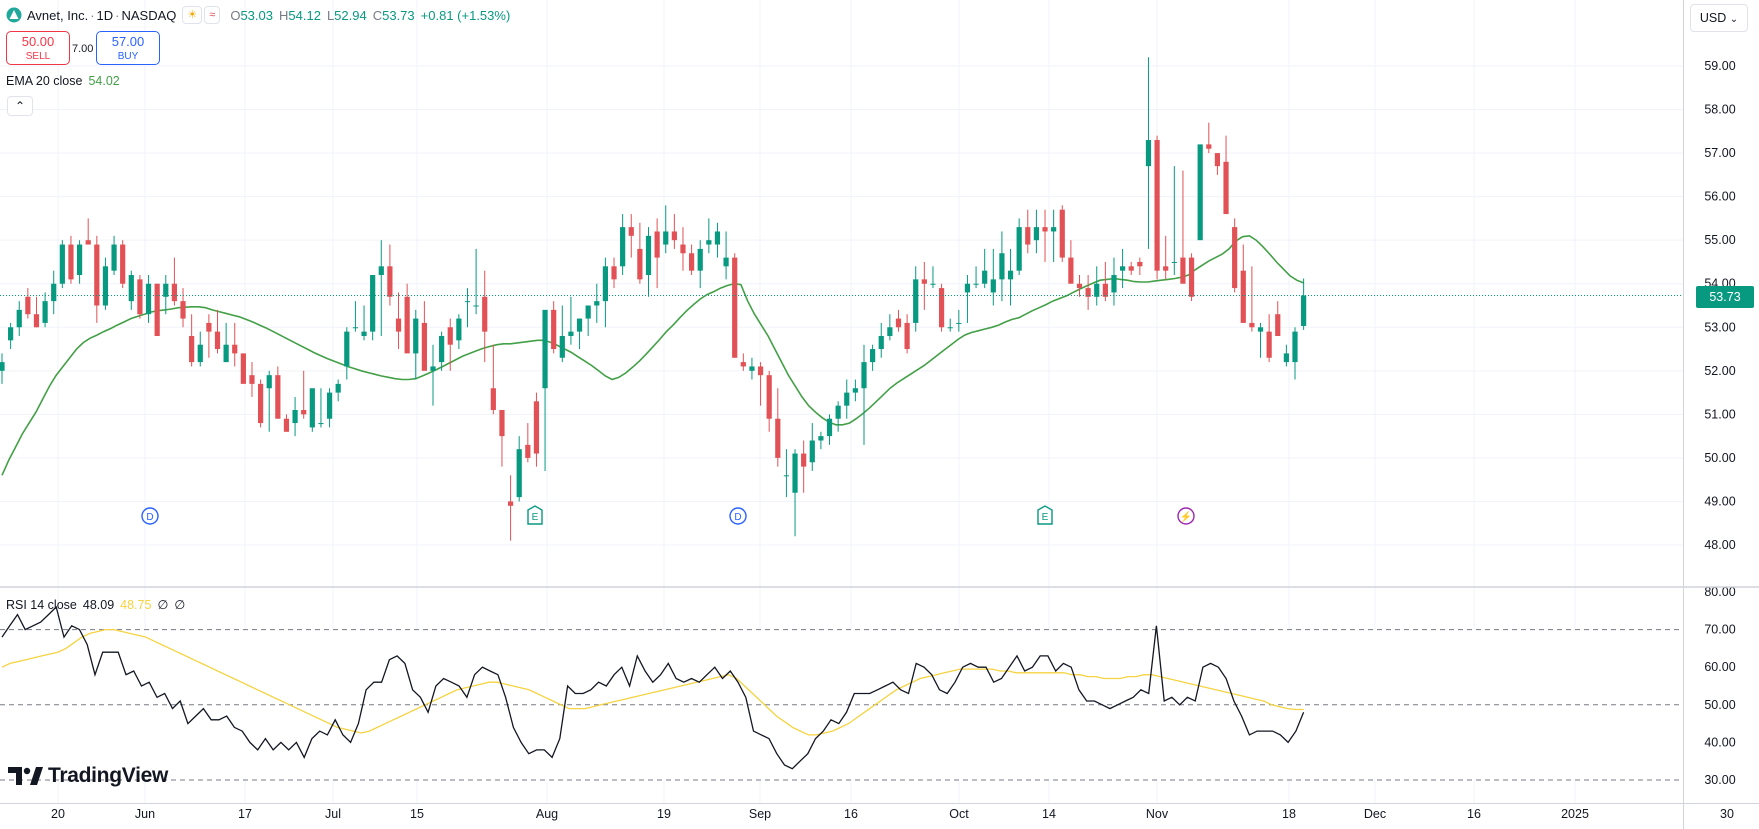 Image resolution: width=1759 pixels, height=829 pixels. Describe the element at coordinates (1049, 814) in the screenshot. I see `x-tick-label: 14` at that location.